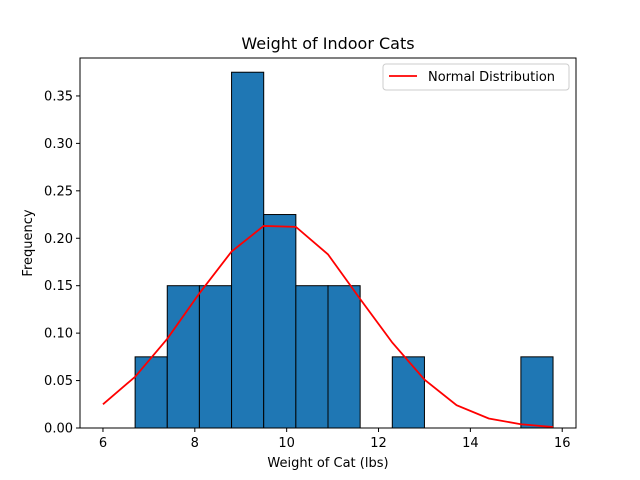  I want to click on legend: Normal Distribution, so click(476, 77).